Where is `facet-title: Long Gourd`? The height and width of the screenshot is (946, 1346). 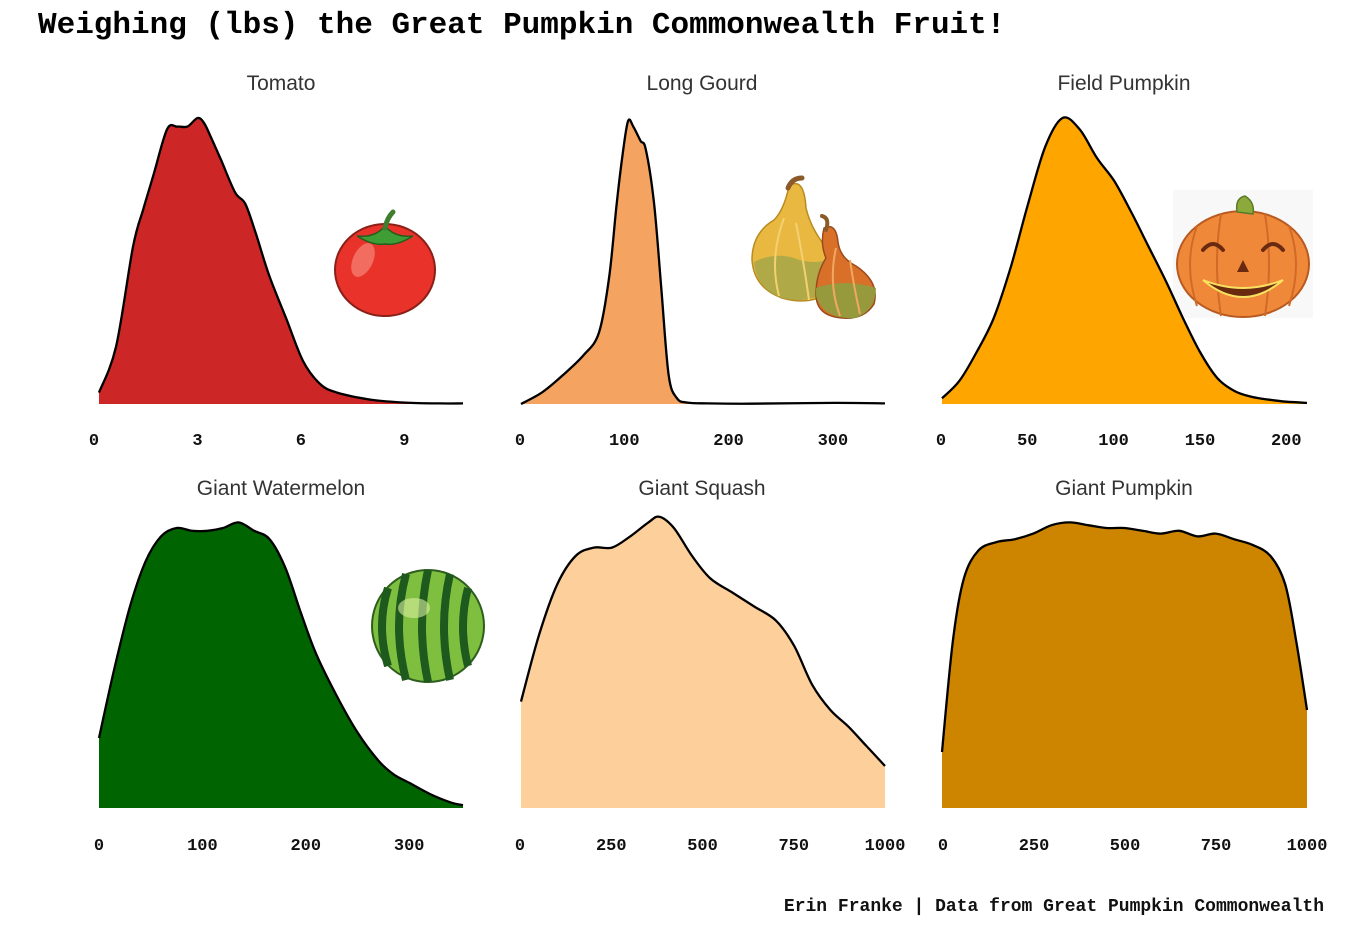
facet-title: Long Gourd is located at coordinates (702, 83).